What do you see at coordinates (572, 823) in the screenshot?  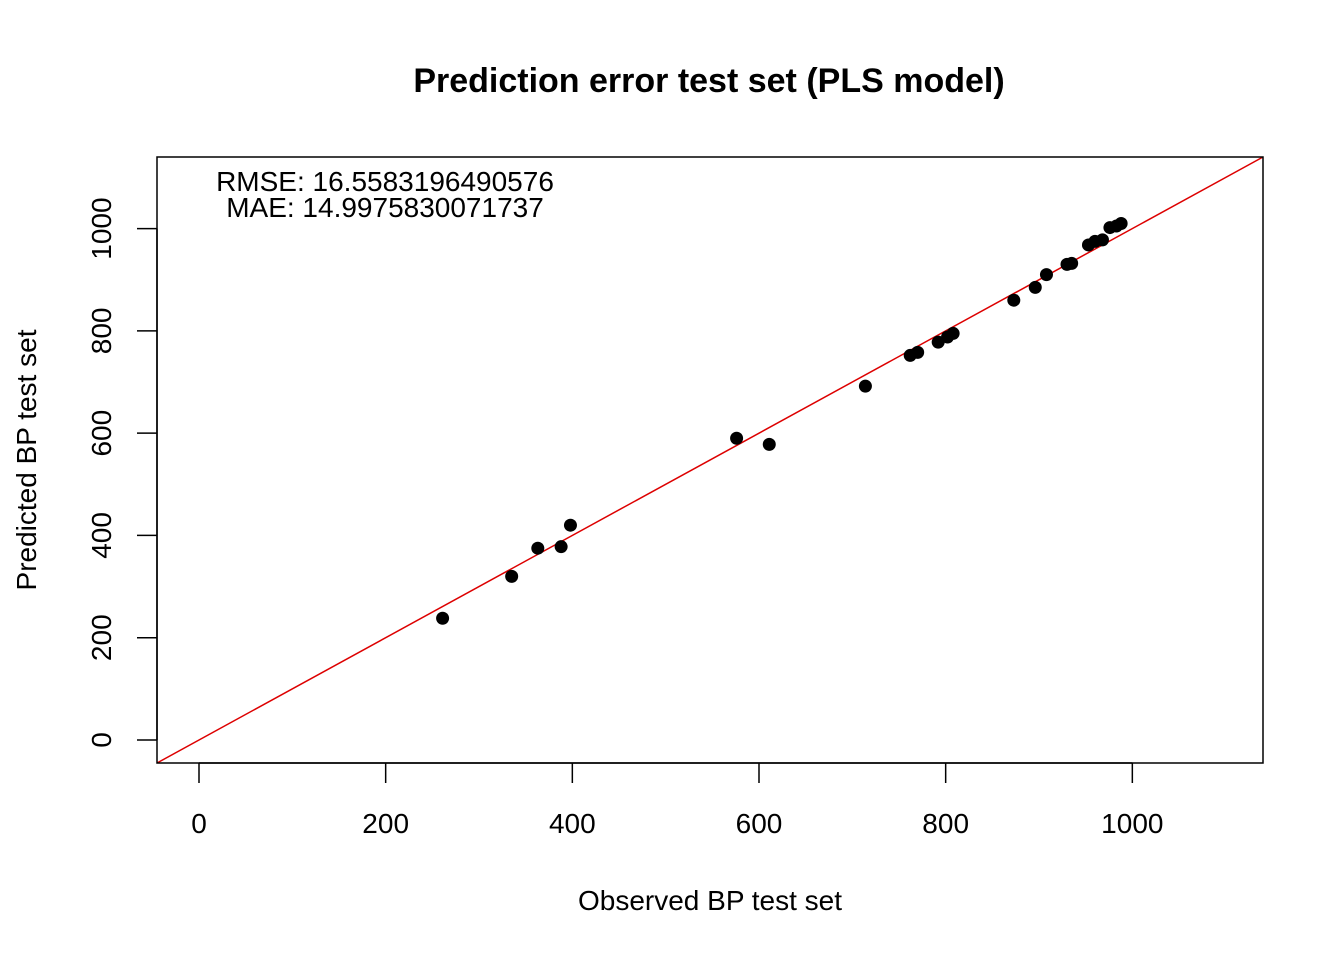 I see `x-tick-label: 400` at bounding box center [572, 823].